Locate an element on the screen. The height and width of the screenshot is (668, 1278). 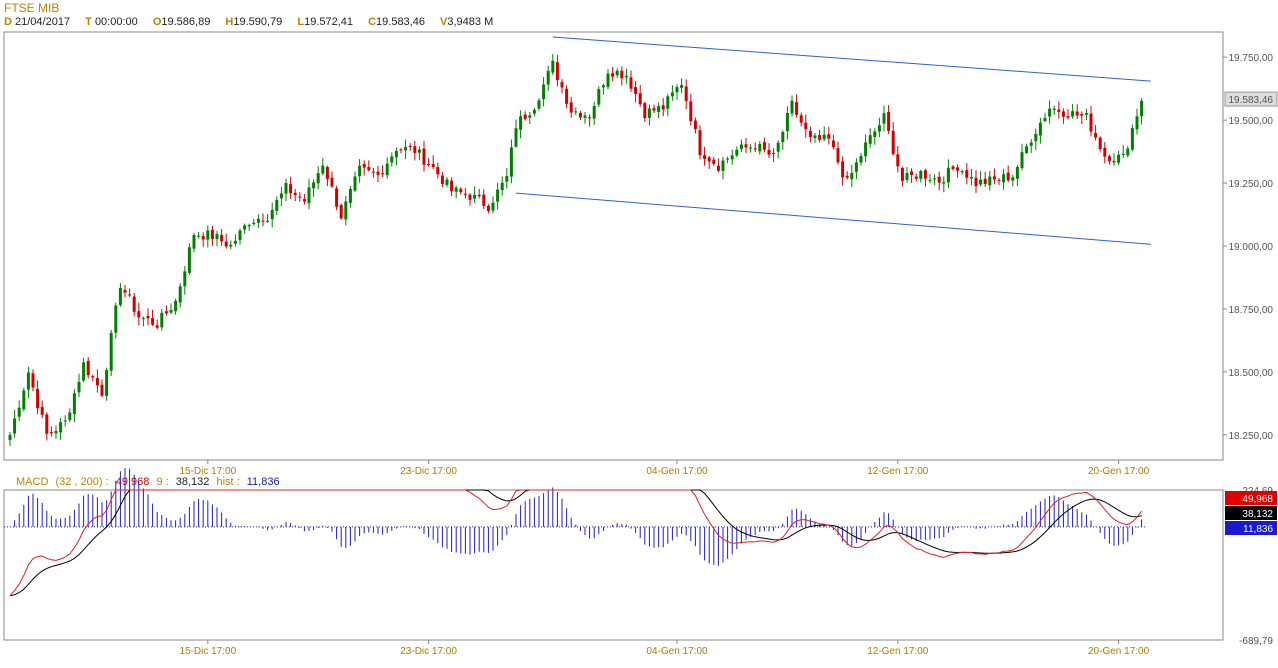
hist-label: hist : is located at coordinates (228, 482).